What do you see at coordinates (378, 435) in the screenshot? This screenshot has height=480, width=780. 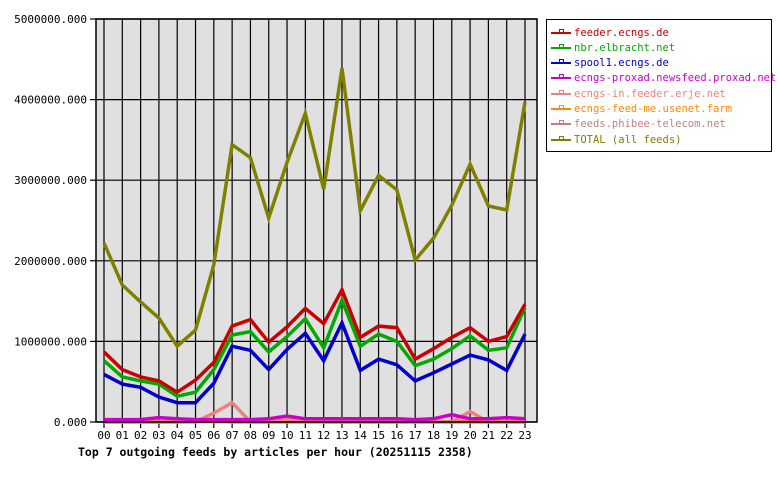 I see `x-tick-label: 15` at bounding box center [378, 435].